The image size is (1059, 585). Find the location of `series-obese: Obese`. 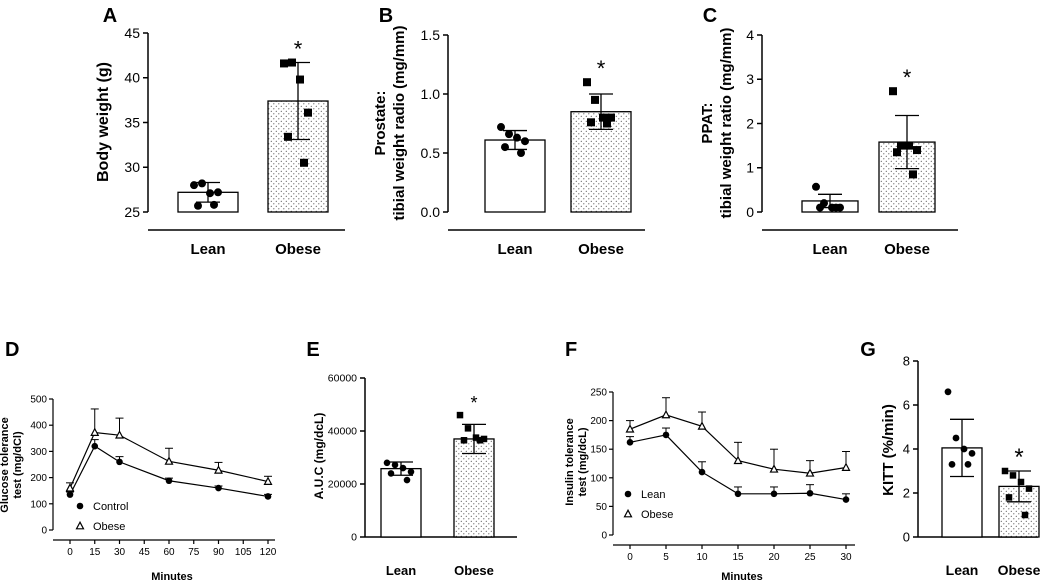

series-obese: Obese is located at coordinates (737, 459).